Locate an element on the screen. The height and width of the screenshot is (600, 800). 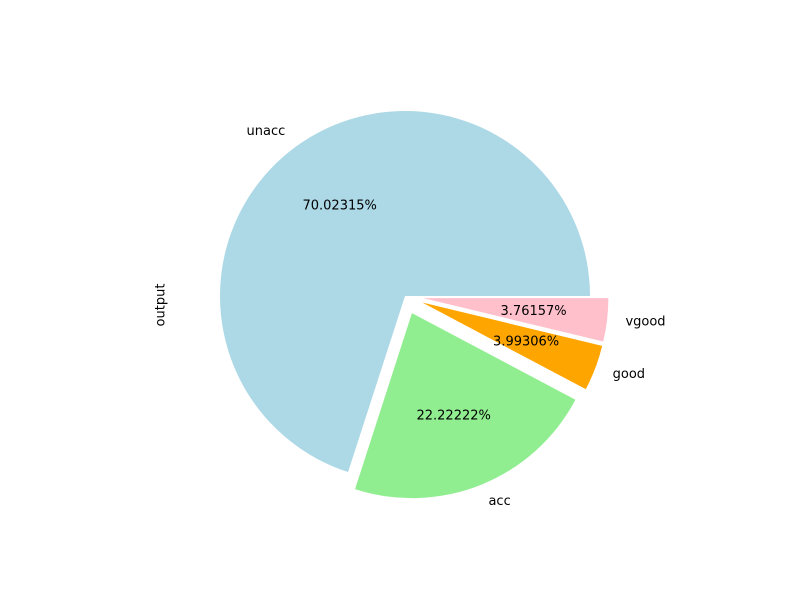
slice-category-label-acc: acc is located at coordinates (499, 501).